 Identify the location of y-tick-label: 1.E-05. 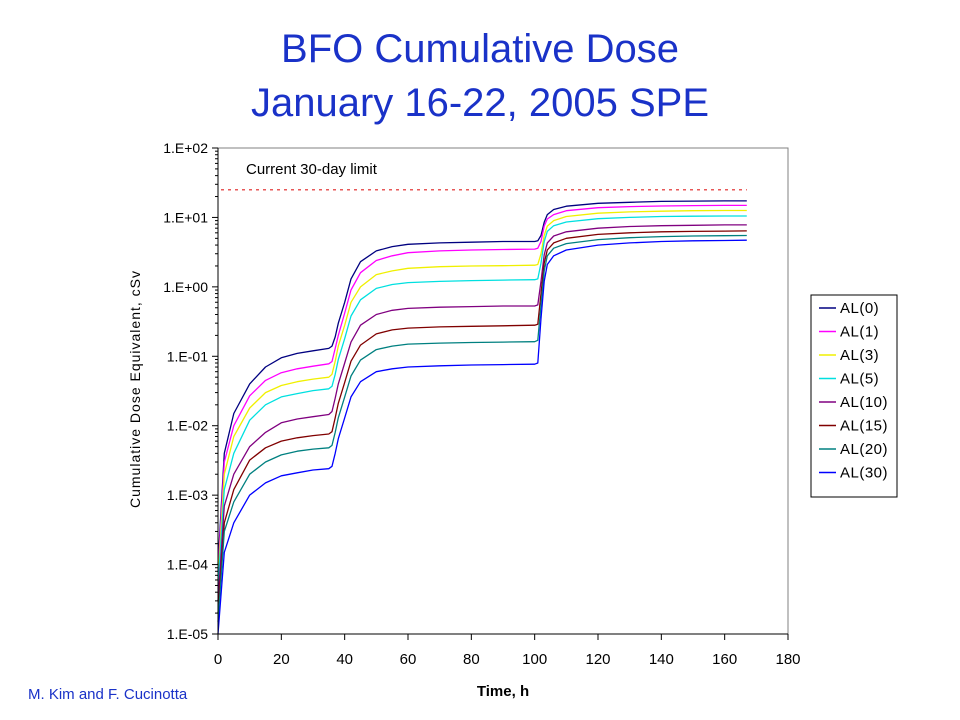
(187, 634).